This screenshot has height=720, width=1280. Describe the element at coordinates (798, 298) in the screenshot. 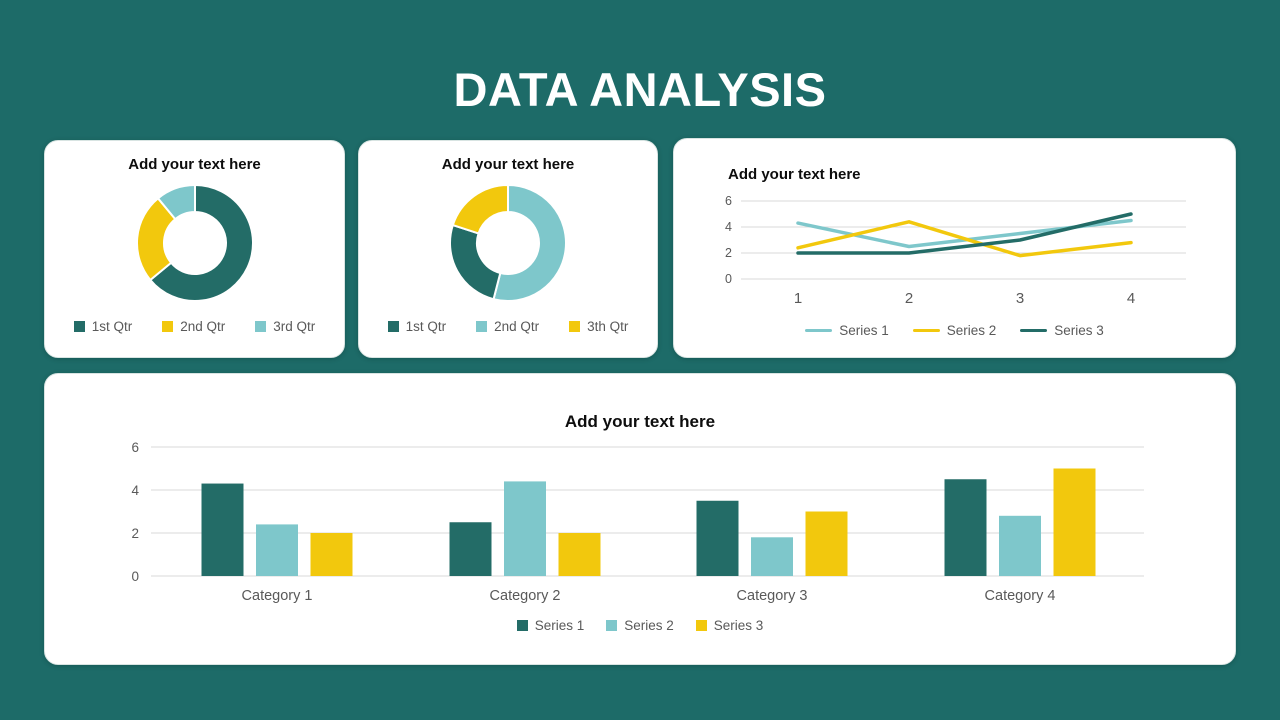

I see `axis-tick-label: 1` at that location.